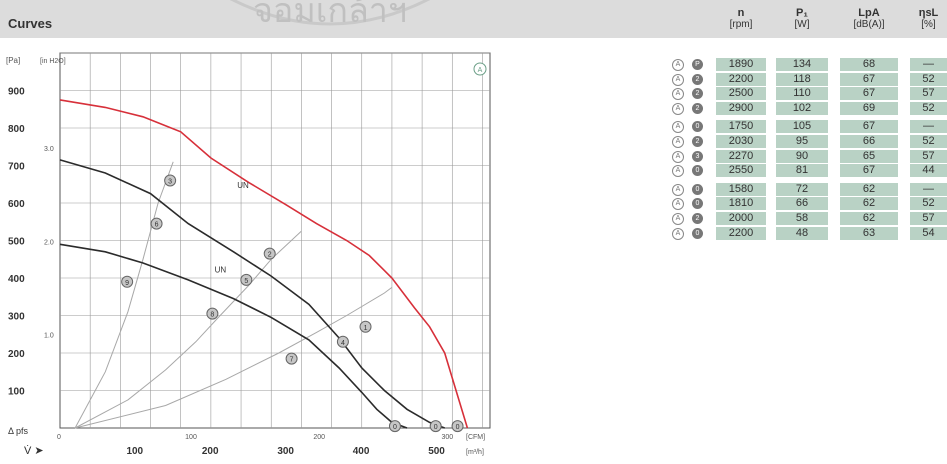  I want to click on y-tick-inh2o: 2.0, so click(49, 242).